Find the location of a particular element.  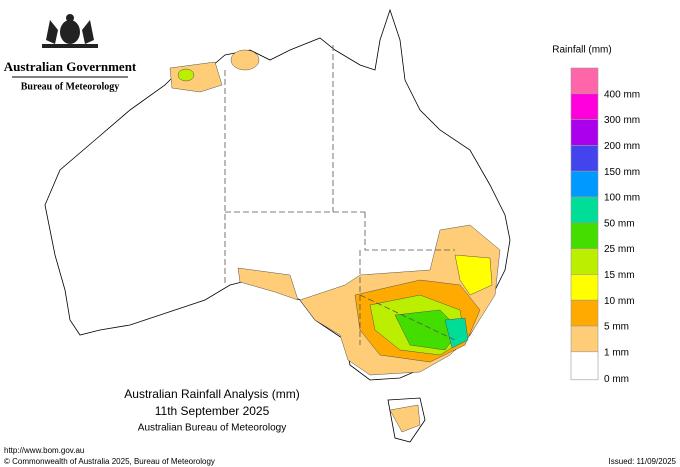

legend-label: 25 mm is located at coordinates (619, 249).